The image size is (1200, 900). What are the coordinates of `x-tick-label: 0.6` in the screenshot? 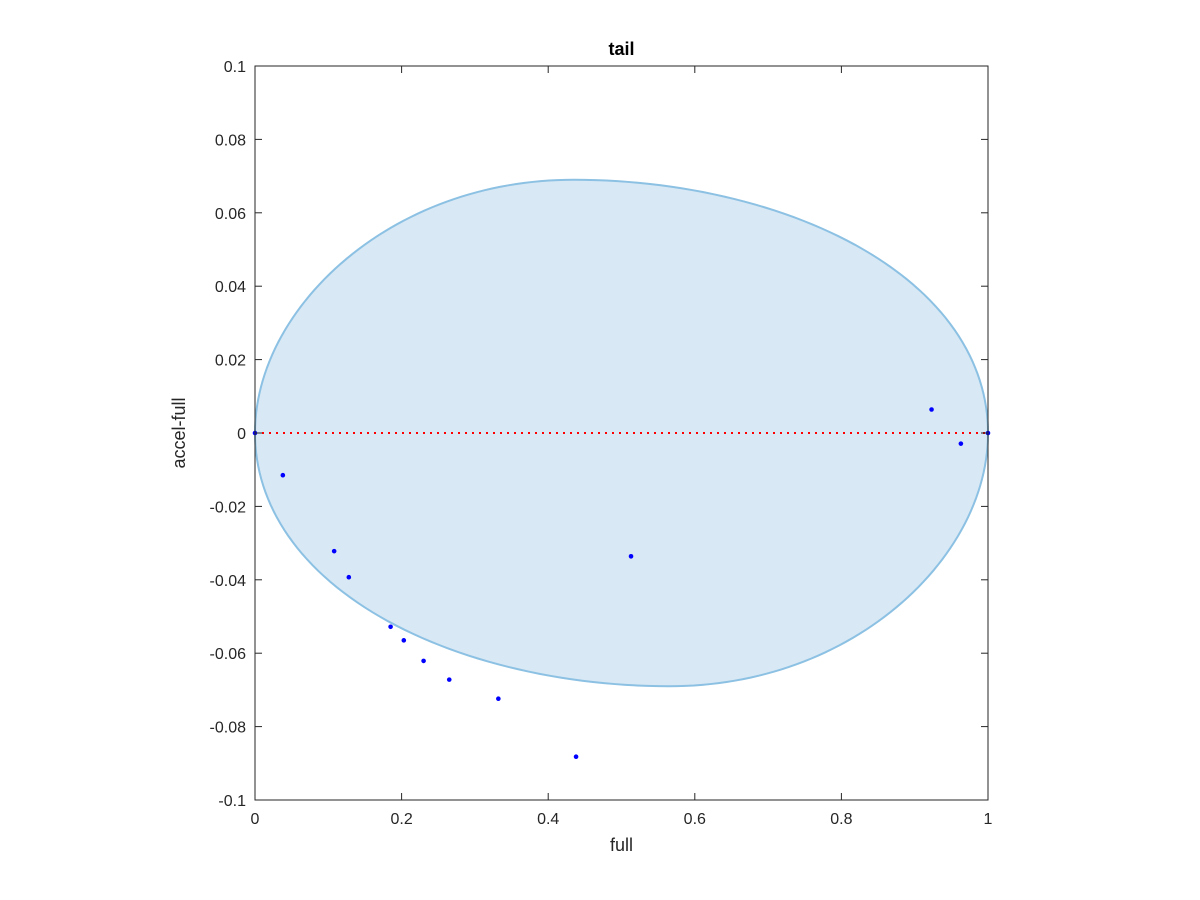 It's located at (695, 819).